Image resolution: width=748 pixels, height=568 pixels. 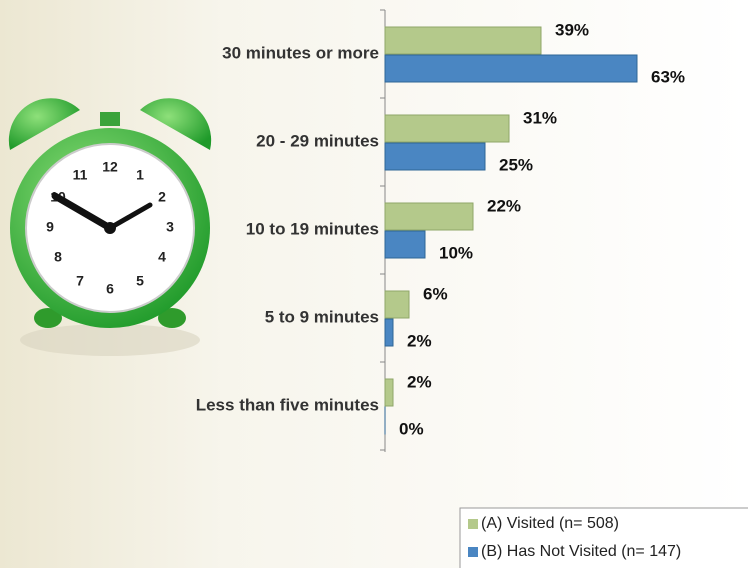 I want to click on data-label: 31%, so click(x=540, y=117).